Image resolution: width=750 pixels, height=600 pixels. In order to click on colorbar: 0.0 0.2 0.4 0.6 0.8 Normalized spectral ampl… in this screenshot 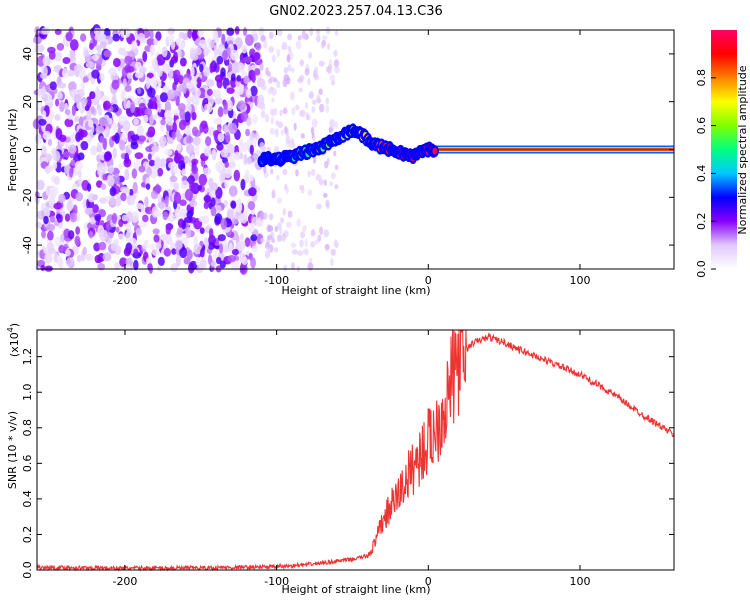, I will do `click(722, 154)`.